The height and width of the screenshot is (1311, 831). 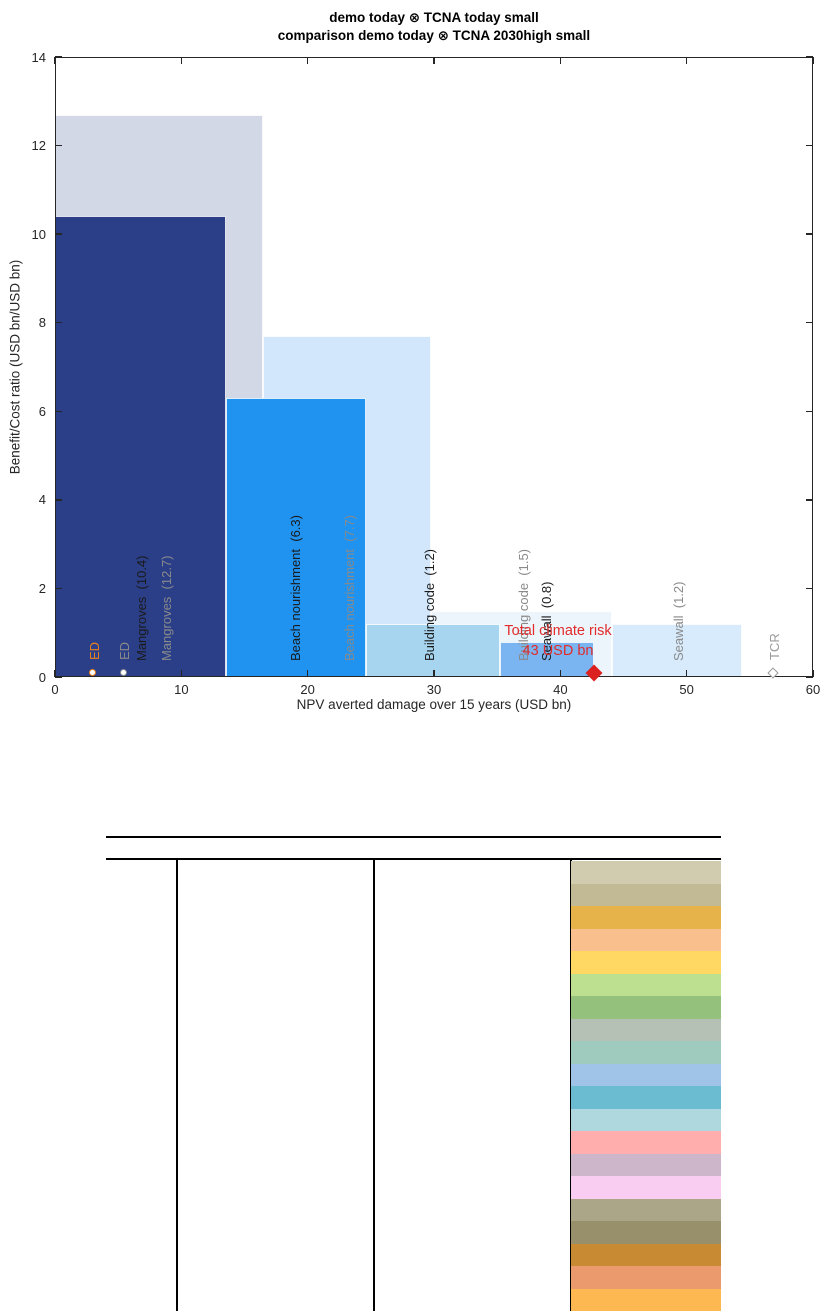 What do you see at coordinates (38, 57) in the screenshot?
I see `y-tick-label: 14` at bounding box center [38, 57].